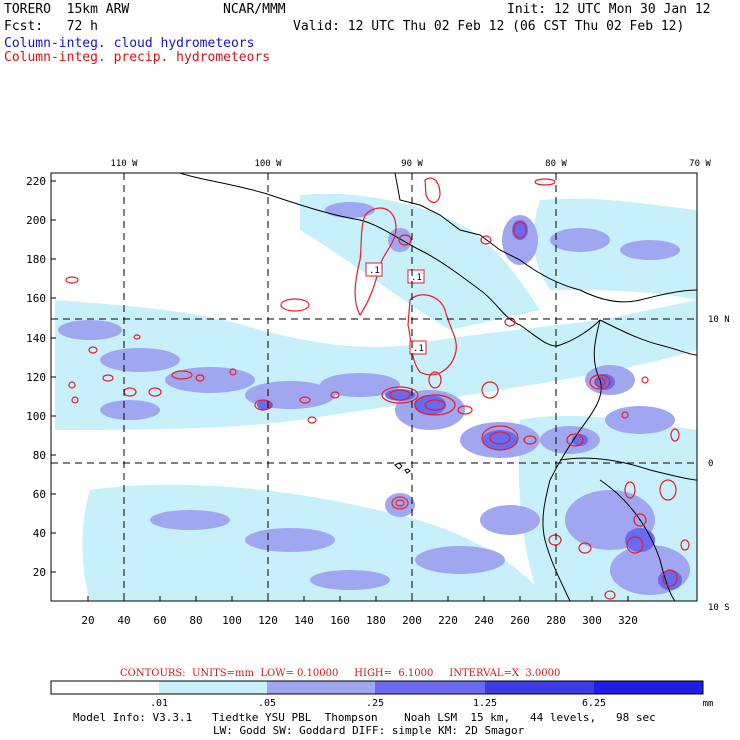 The height and width of the screenshot is (740, 740). Describe the element at coordinates (36, 298) in the screenshot. I see `y-tick-label: 160` at that location.